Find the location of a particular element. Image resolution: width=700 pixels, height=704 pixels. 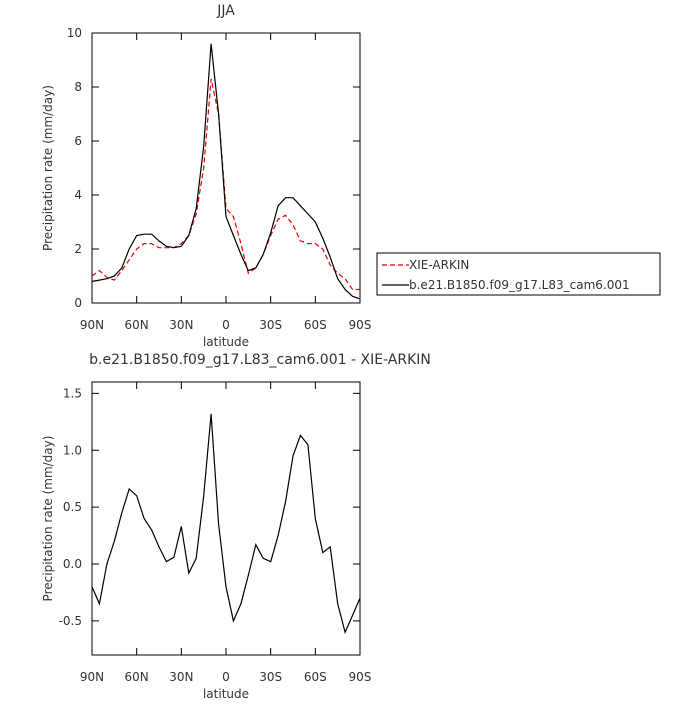

y-tick-label: 6 is located at coordinates (78, 141).